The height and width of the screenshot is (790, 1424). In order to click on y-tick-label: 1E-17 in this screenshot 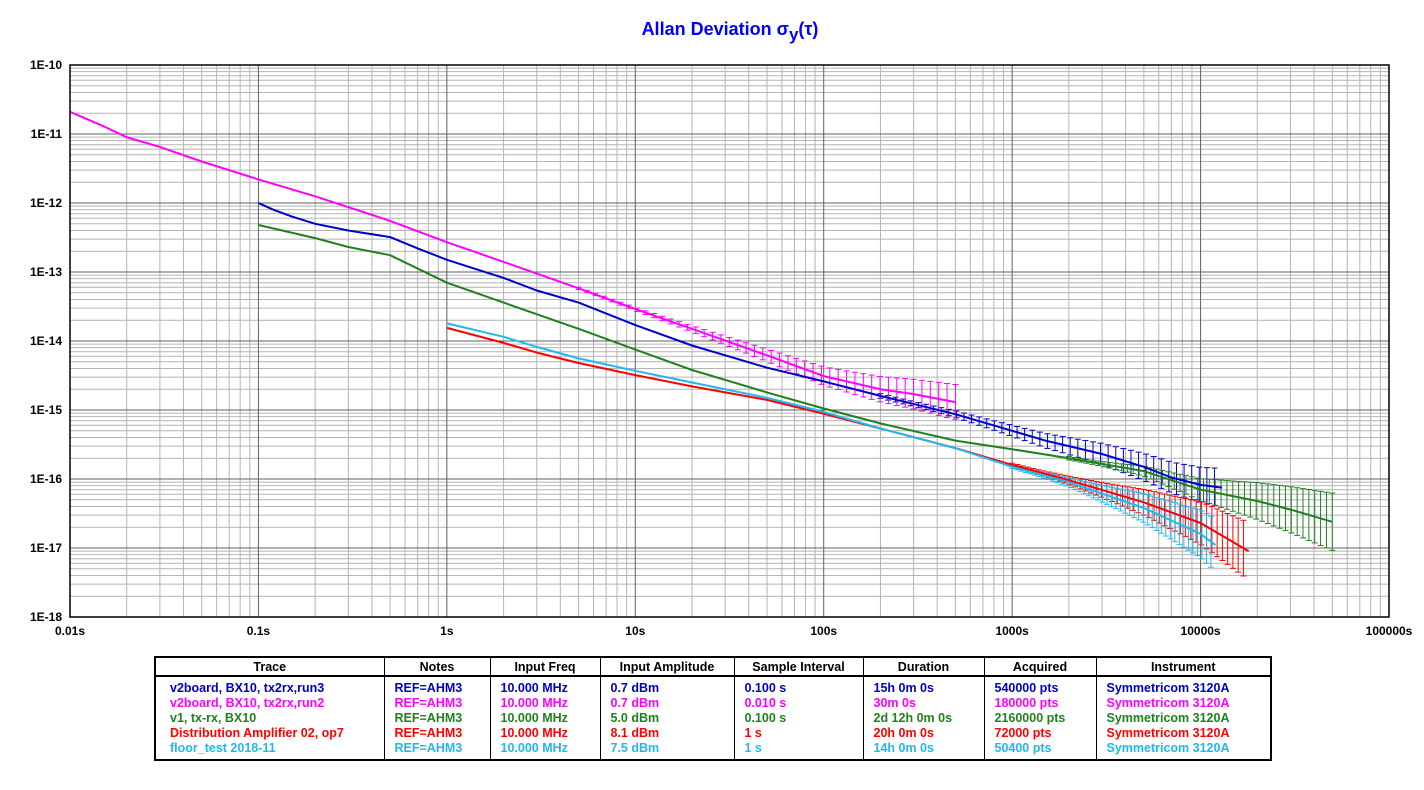, I will do `click(46, 548)`.